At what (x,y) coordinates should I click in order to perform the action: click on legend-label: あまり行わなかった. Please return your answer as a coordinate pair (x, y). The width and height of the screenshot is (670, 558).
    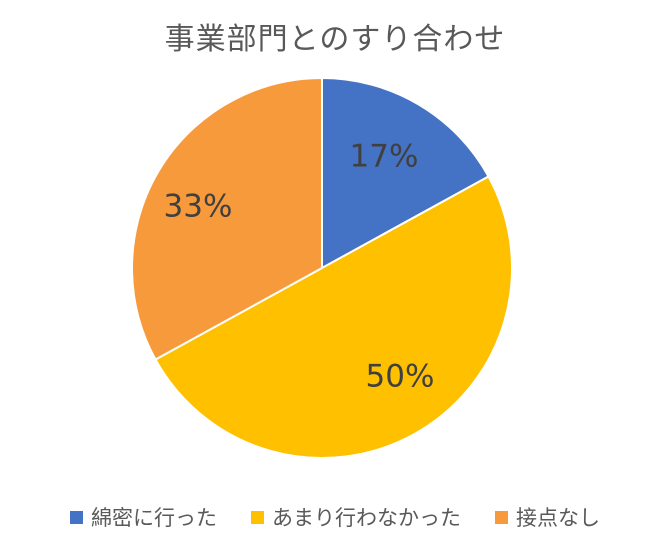
    Looking at the image, I should click on (366, 518).